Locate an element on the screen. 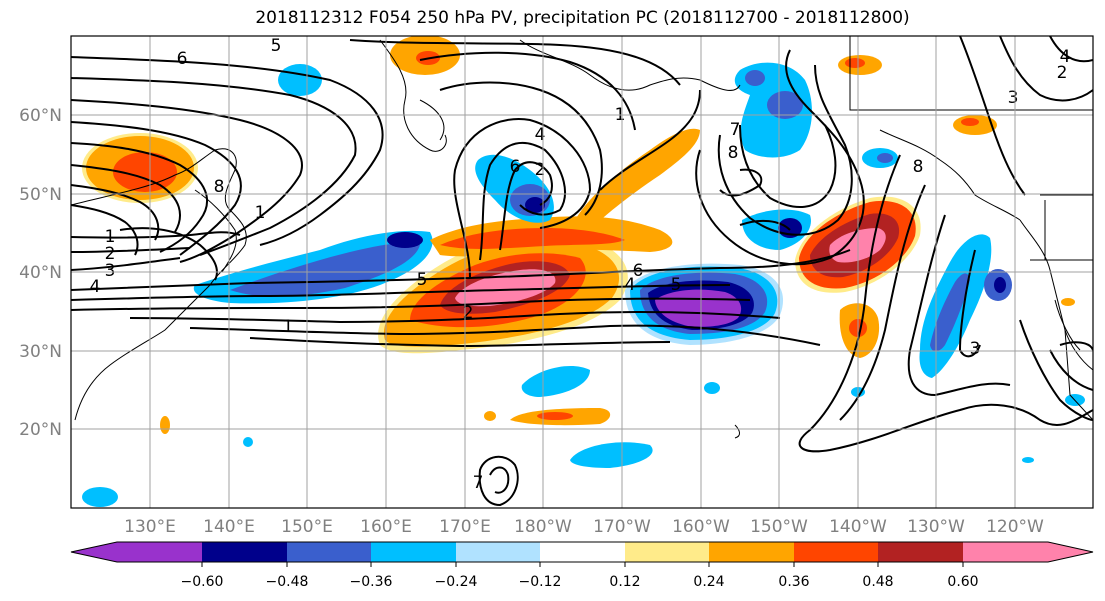 The height and width of the screenshot is (601, 1105). colorbar-frame is located at coordinates (582, 552).